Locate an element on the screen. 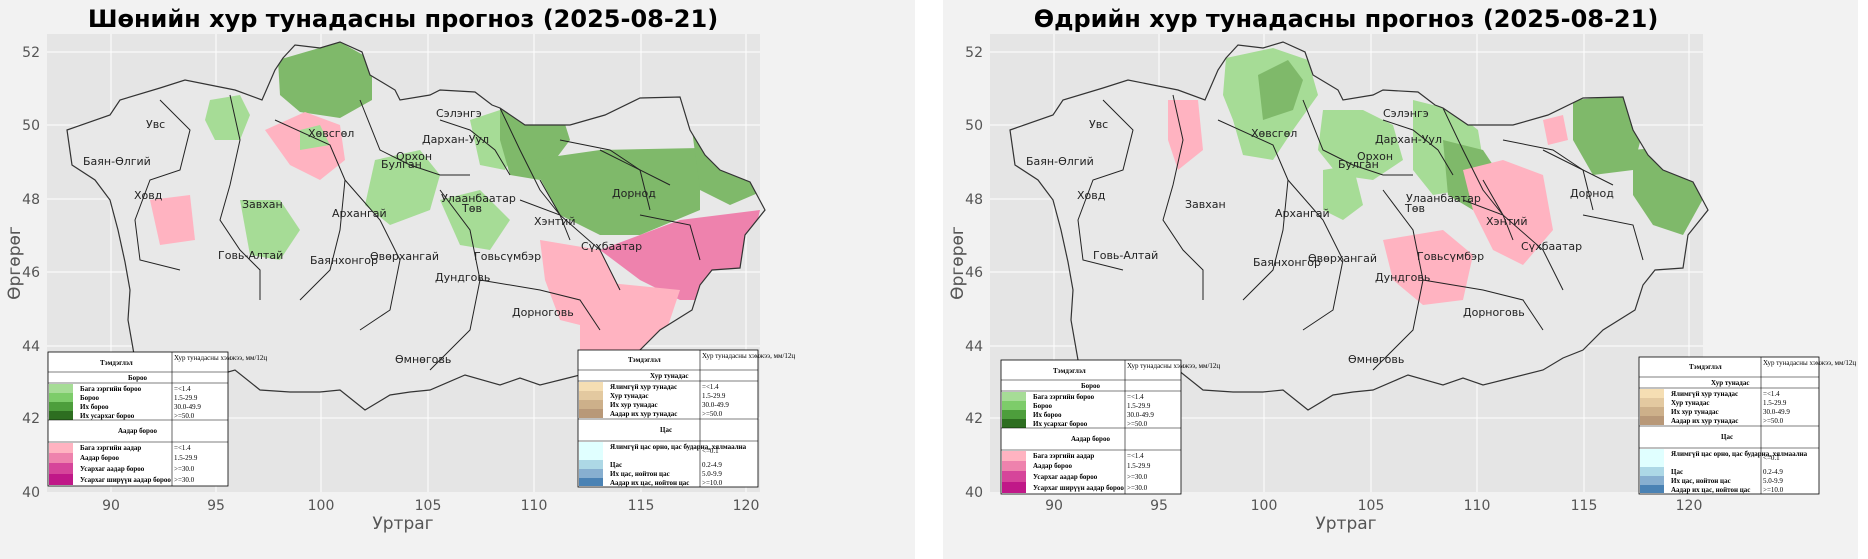  svg-text: Аадар их хур тунадас is located at coordinates (643, 414).